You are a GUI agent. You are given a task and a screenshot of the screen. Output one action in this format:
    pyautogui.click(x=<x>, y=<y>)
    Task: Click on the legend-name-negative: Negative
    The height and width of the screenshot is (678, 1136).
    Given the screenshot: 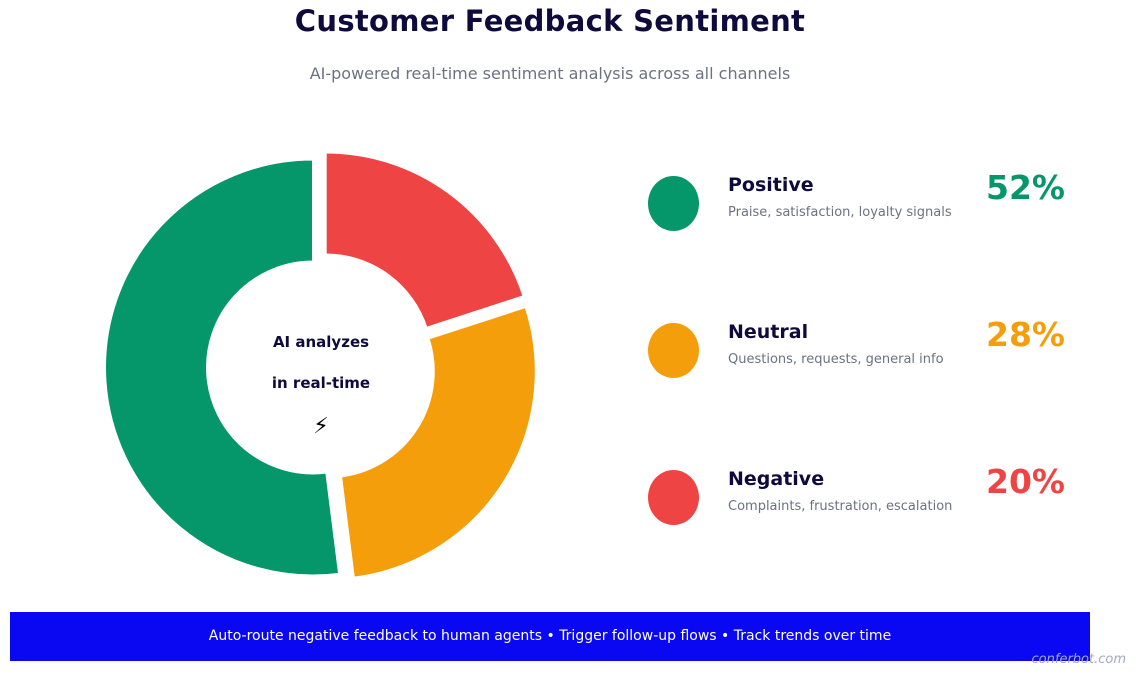 What is the action you would take?
    pyautogui.click(x=776, y=479)
    